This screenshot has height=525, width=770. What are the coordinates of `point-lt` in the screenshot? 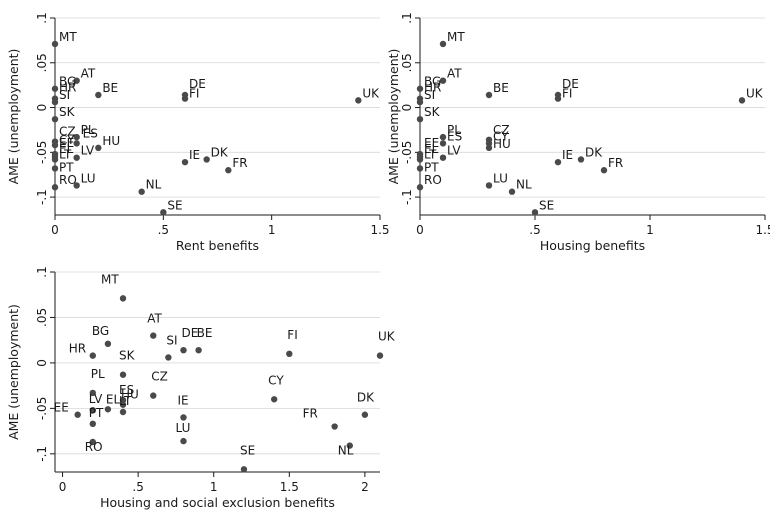 It's located at (420, 159).